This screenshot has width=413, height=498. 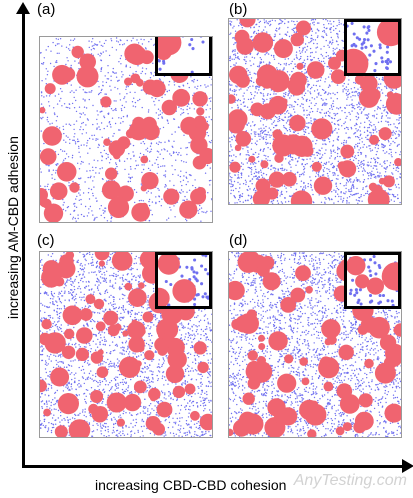 What do you see at coordinates (183, 56) in the screenshot?
I see `zoom-inset-a` at bounding box center [183, 56].